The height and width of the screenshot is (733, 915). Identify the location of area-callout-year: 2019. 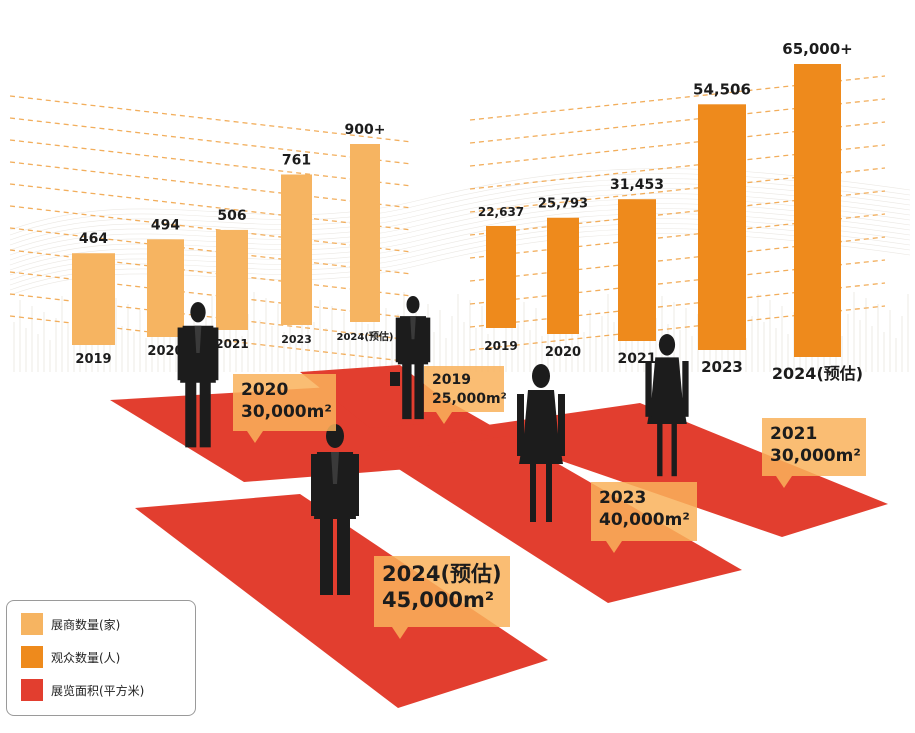
(451, 380).